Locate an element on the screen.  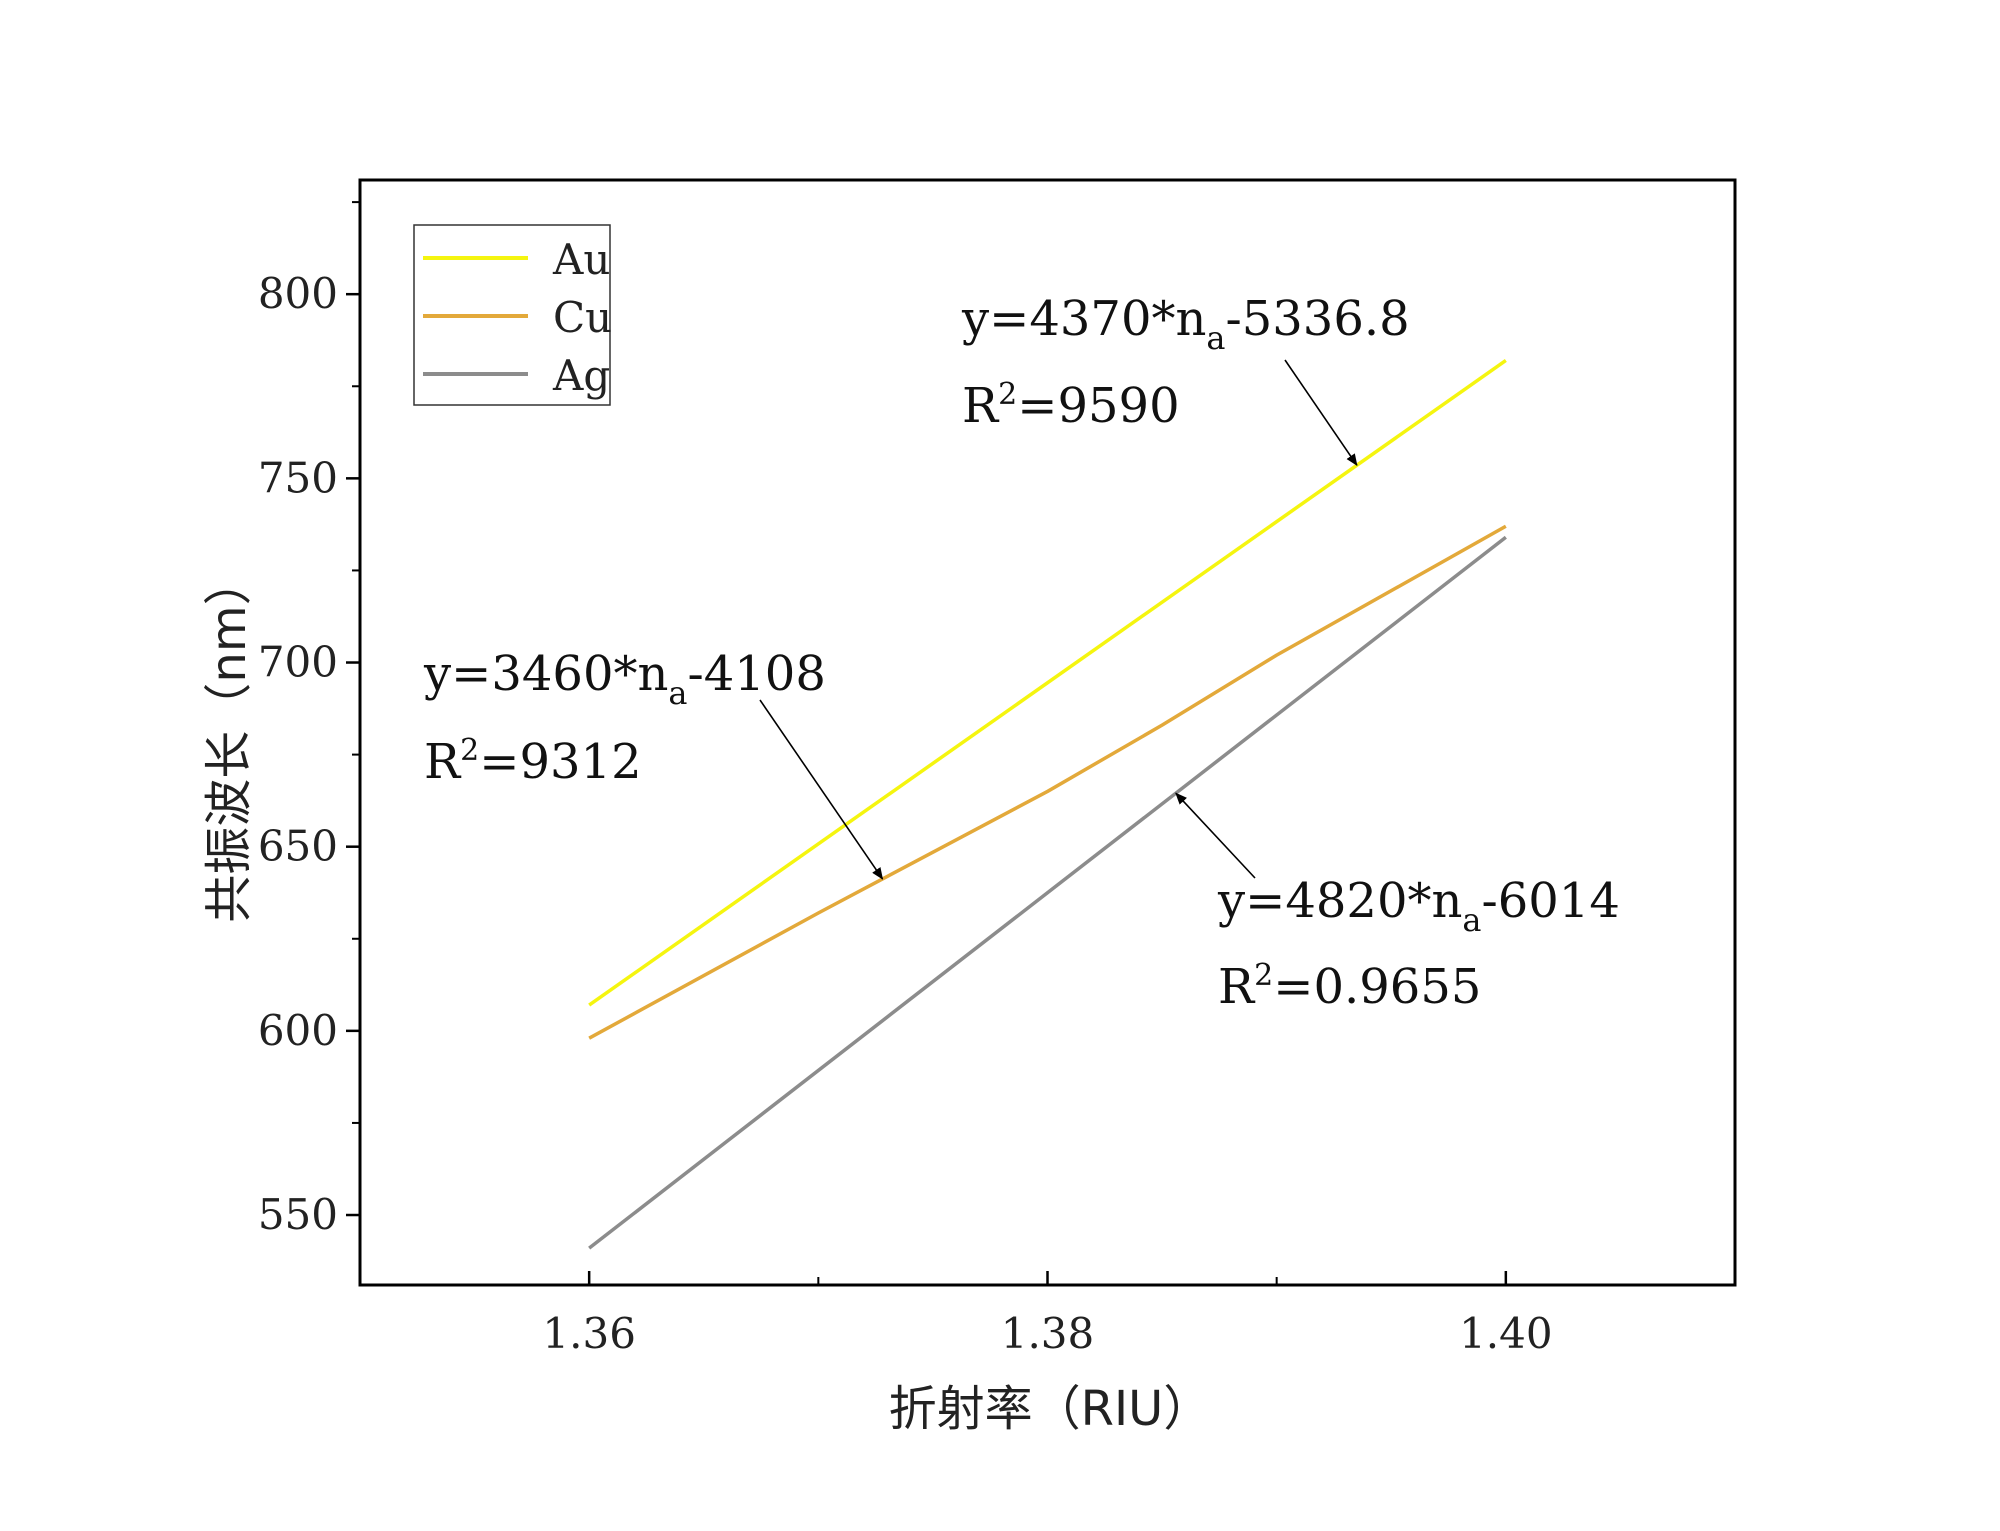
r2-ag: R2=0.9655 is located at coordinates (1349, 986).